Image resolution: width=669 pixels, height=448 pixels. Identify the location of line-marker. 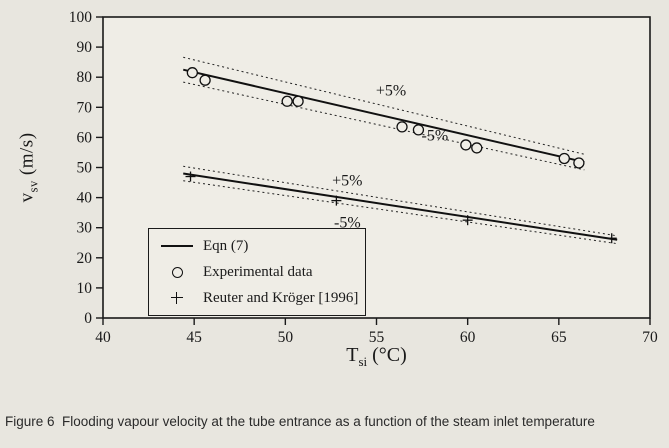
(177, 246).